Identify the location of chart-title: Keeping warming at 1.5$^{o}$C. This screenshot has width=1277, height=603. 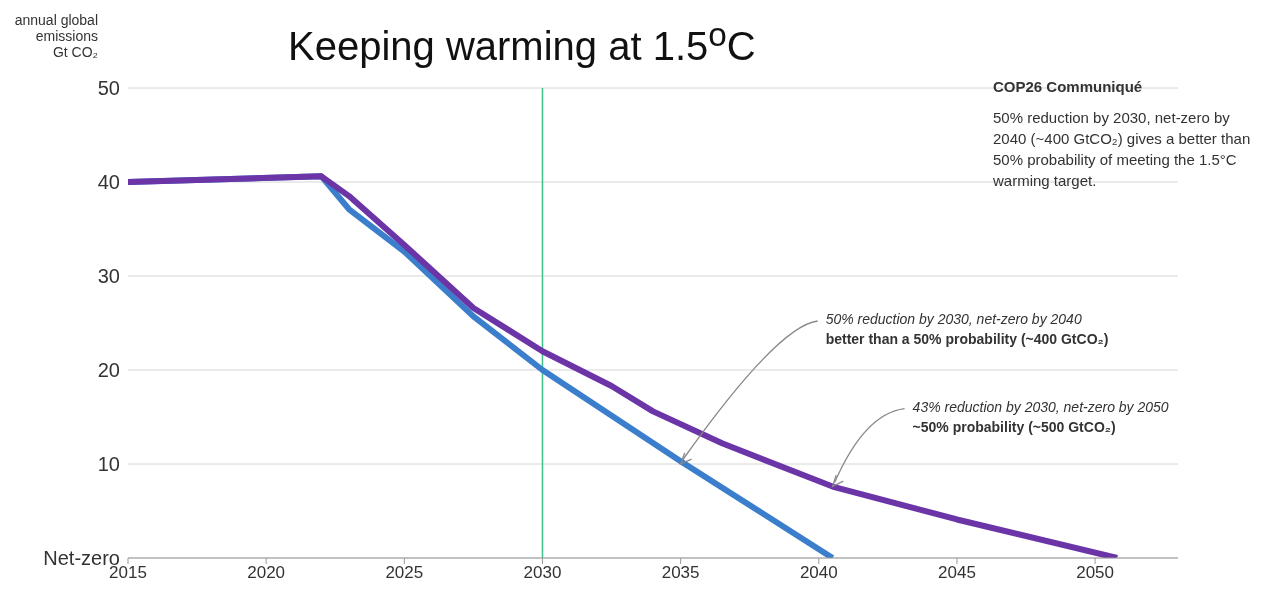
(522, 43).